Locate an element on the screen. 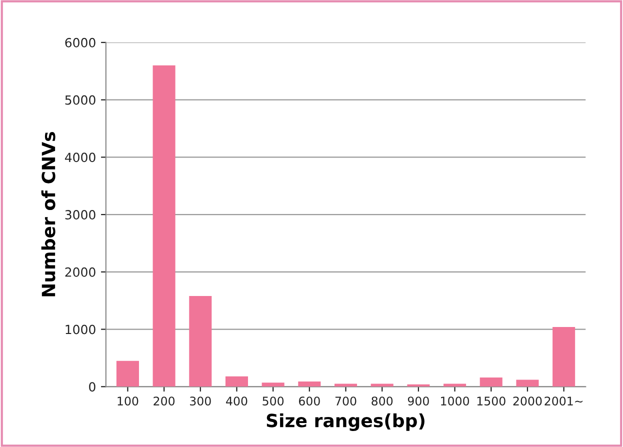  x-tick-label: 1000 is located at coordinates (455, 401).